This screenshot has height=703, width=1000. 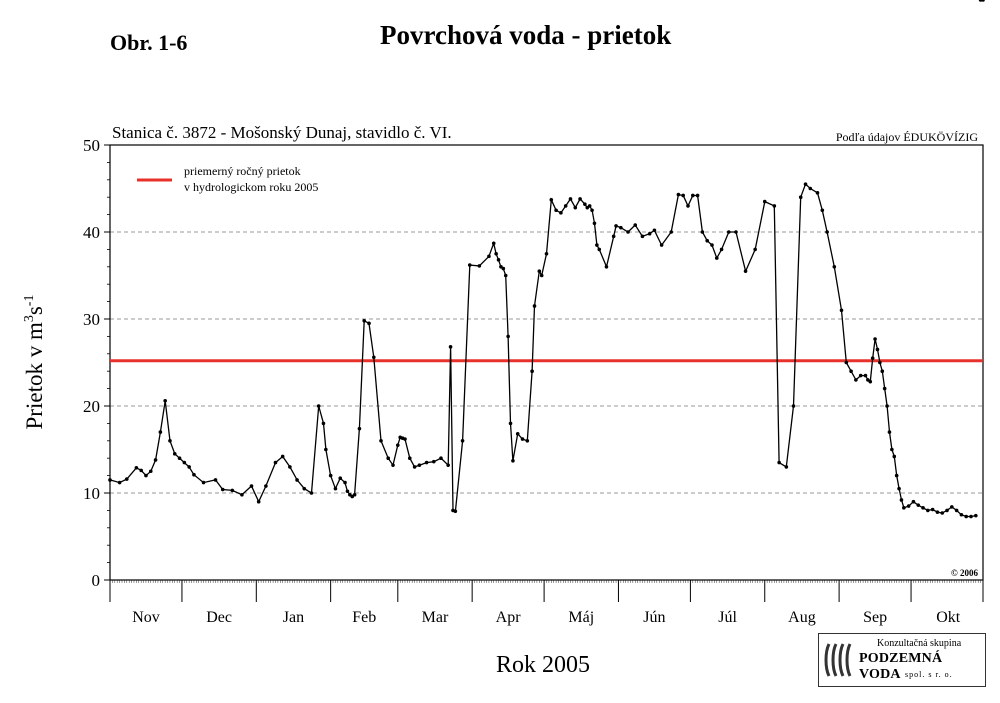 What do you see at coordinates (91, 406) in the screenshot?
I see `y-tick-label: 20` at bounding box center [91, 406].